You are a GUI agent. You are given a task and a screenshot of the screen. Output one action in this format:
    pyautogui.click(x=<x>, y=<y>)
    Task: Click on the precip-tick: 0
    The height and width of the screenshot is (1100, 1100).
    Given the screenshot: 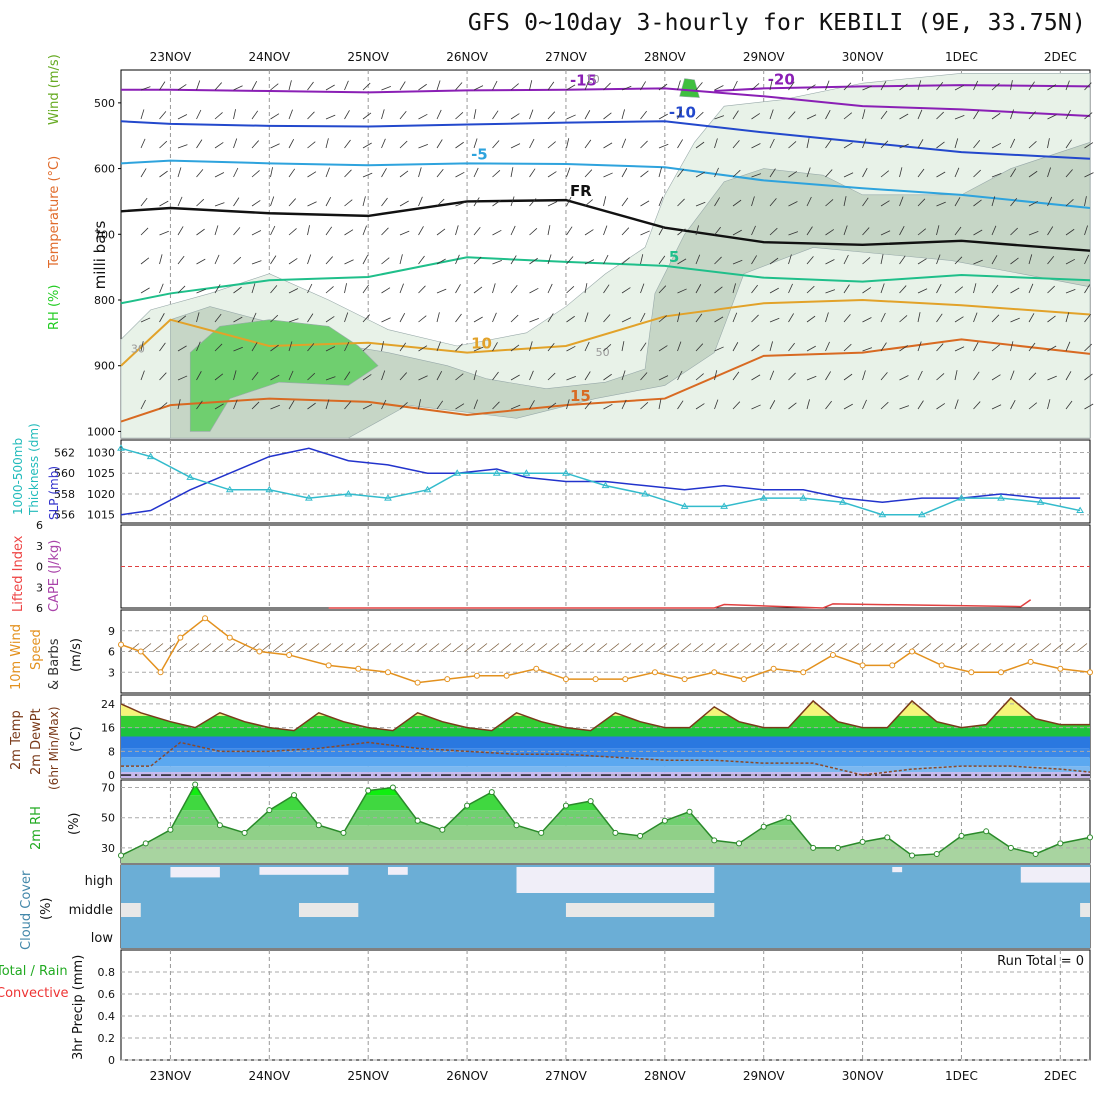 What is the action you would take?
    pyautogui.click(x=111, y=1060)
    